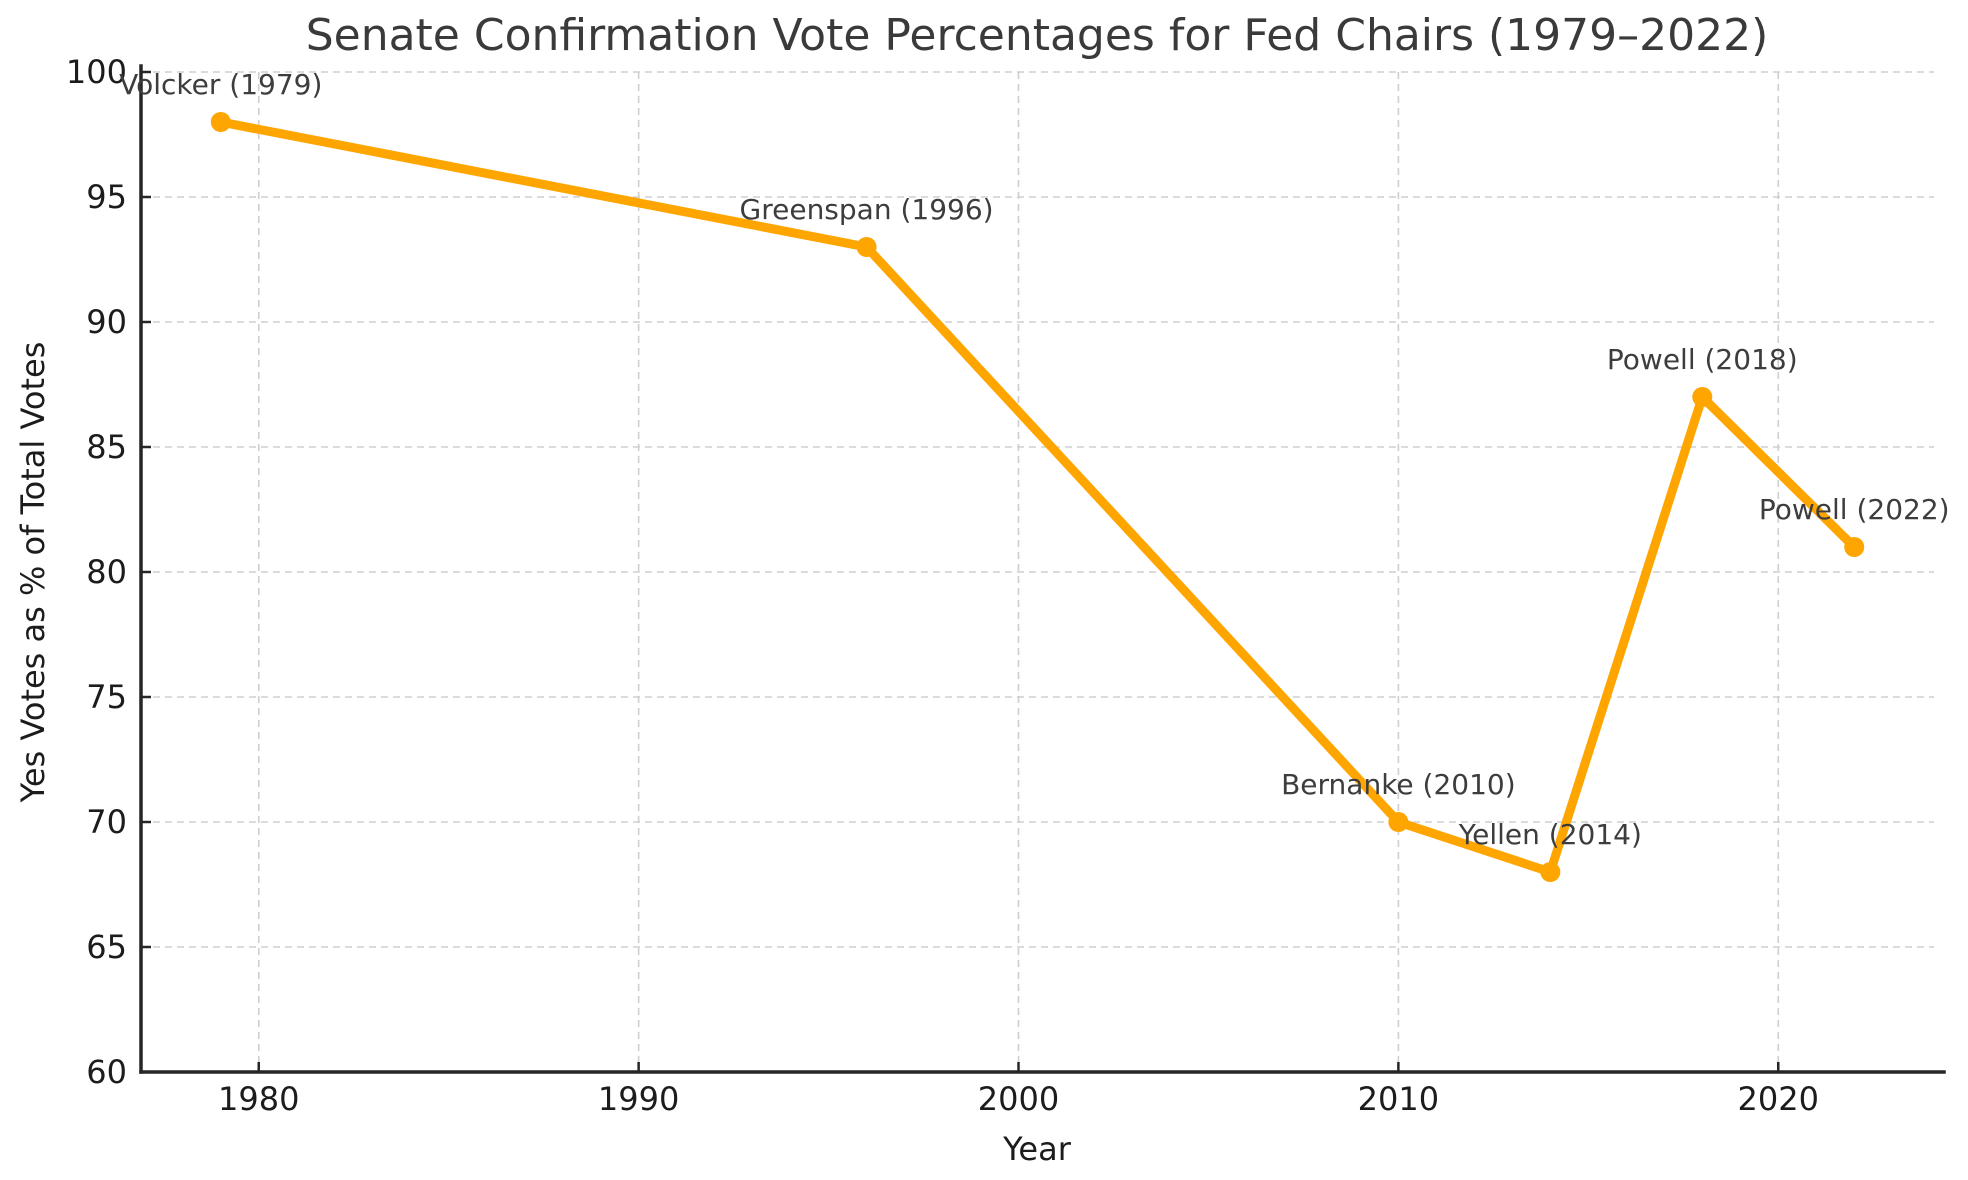 This screenshot has height=1180, width=1968. Describe the element at coordinates (1398, 1099) in the screenshot. I see `x-tick-label: 2010` at that location.